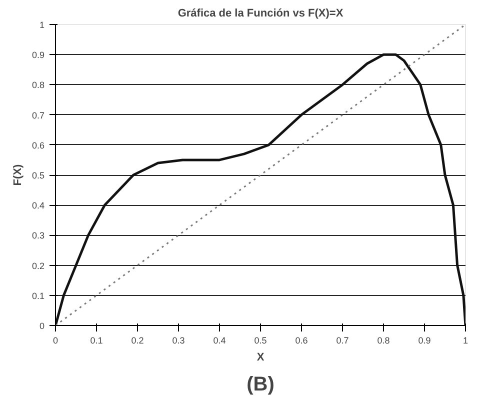  What do you see at coordinates (42, 326) in the screenshot?
I see `y-tick-label: 0` at bounding box center [42, 326].